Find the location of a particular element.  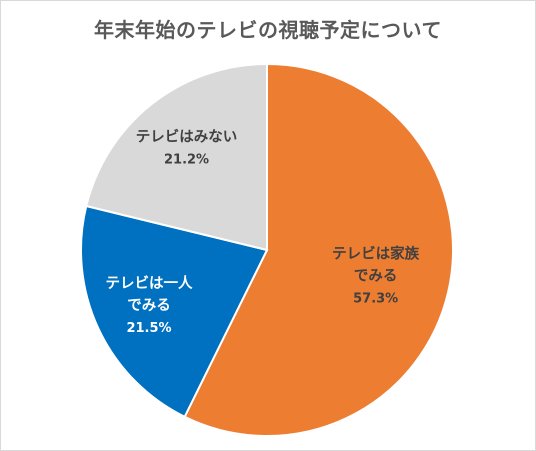

slice-value-label-2: 21.5% is located at coordinates (148, 328).